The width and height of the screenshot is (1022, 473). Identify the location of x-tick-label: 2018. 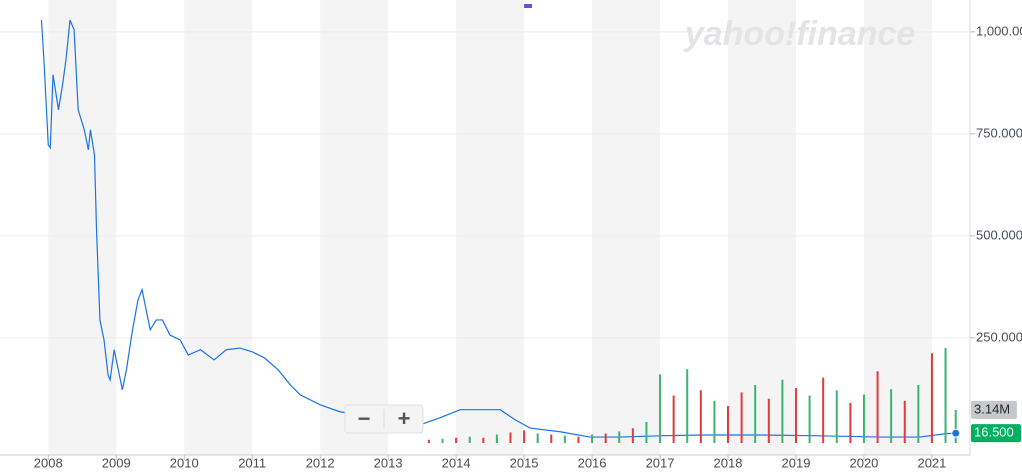
(728, 462).